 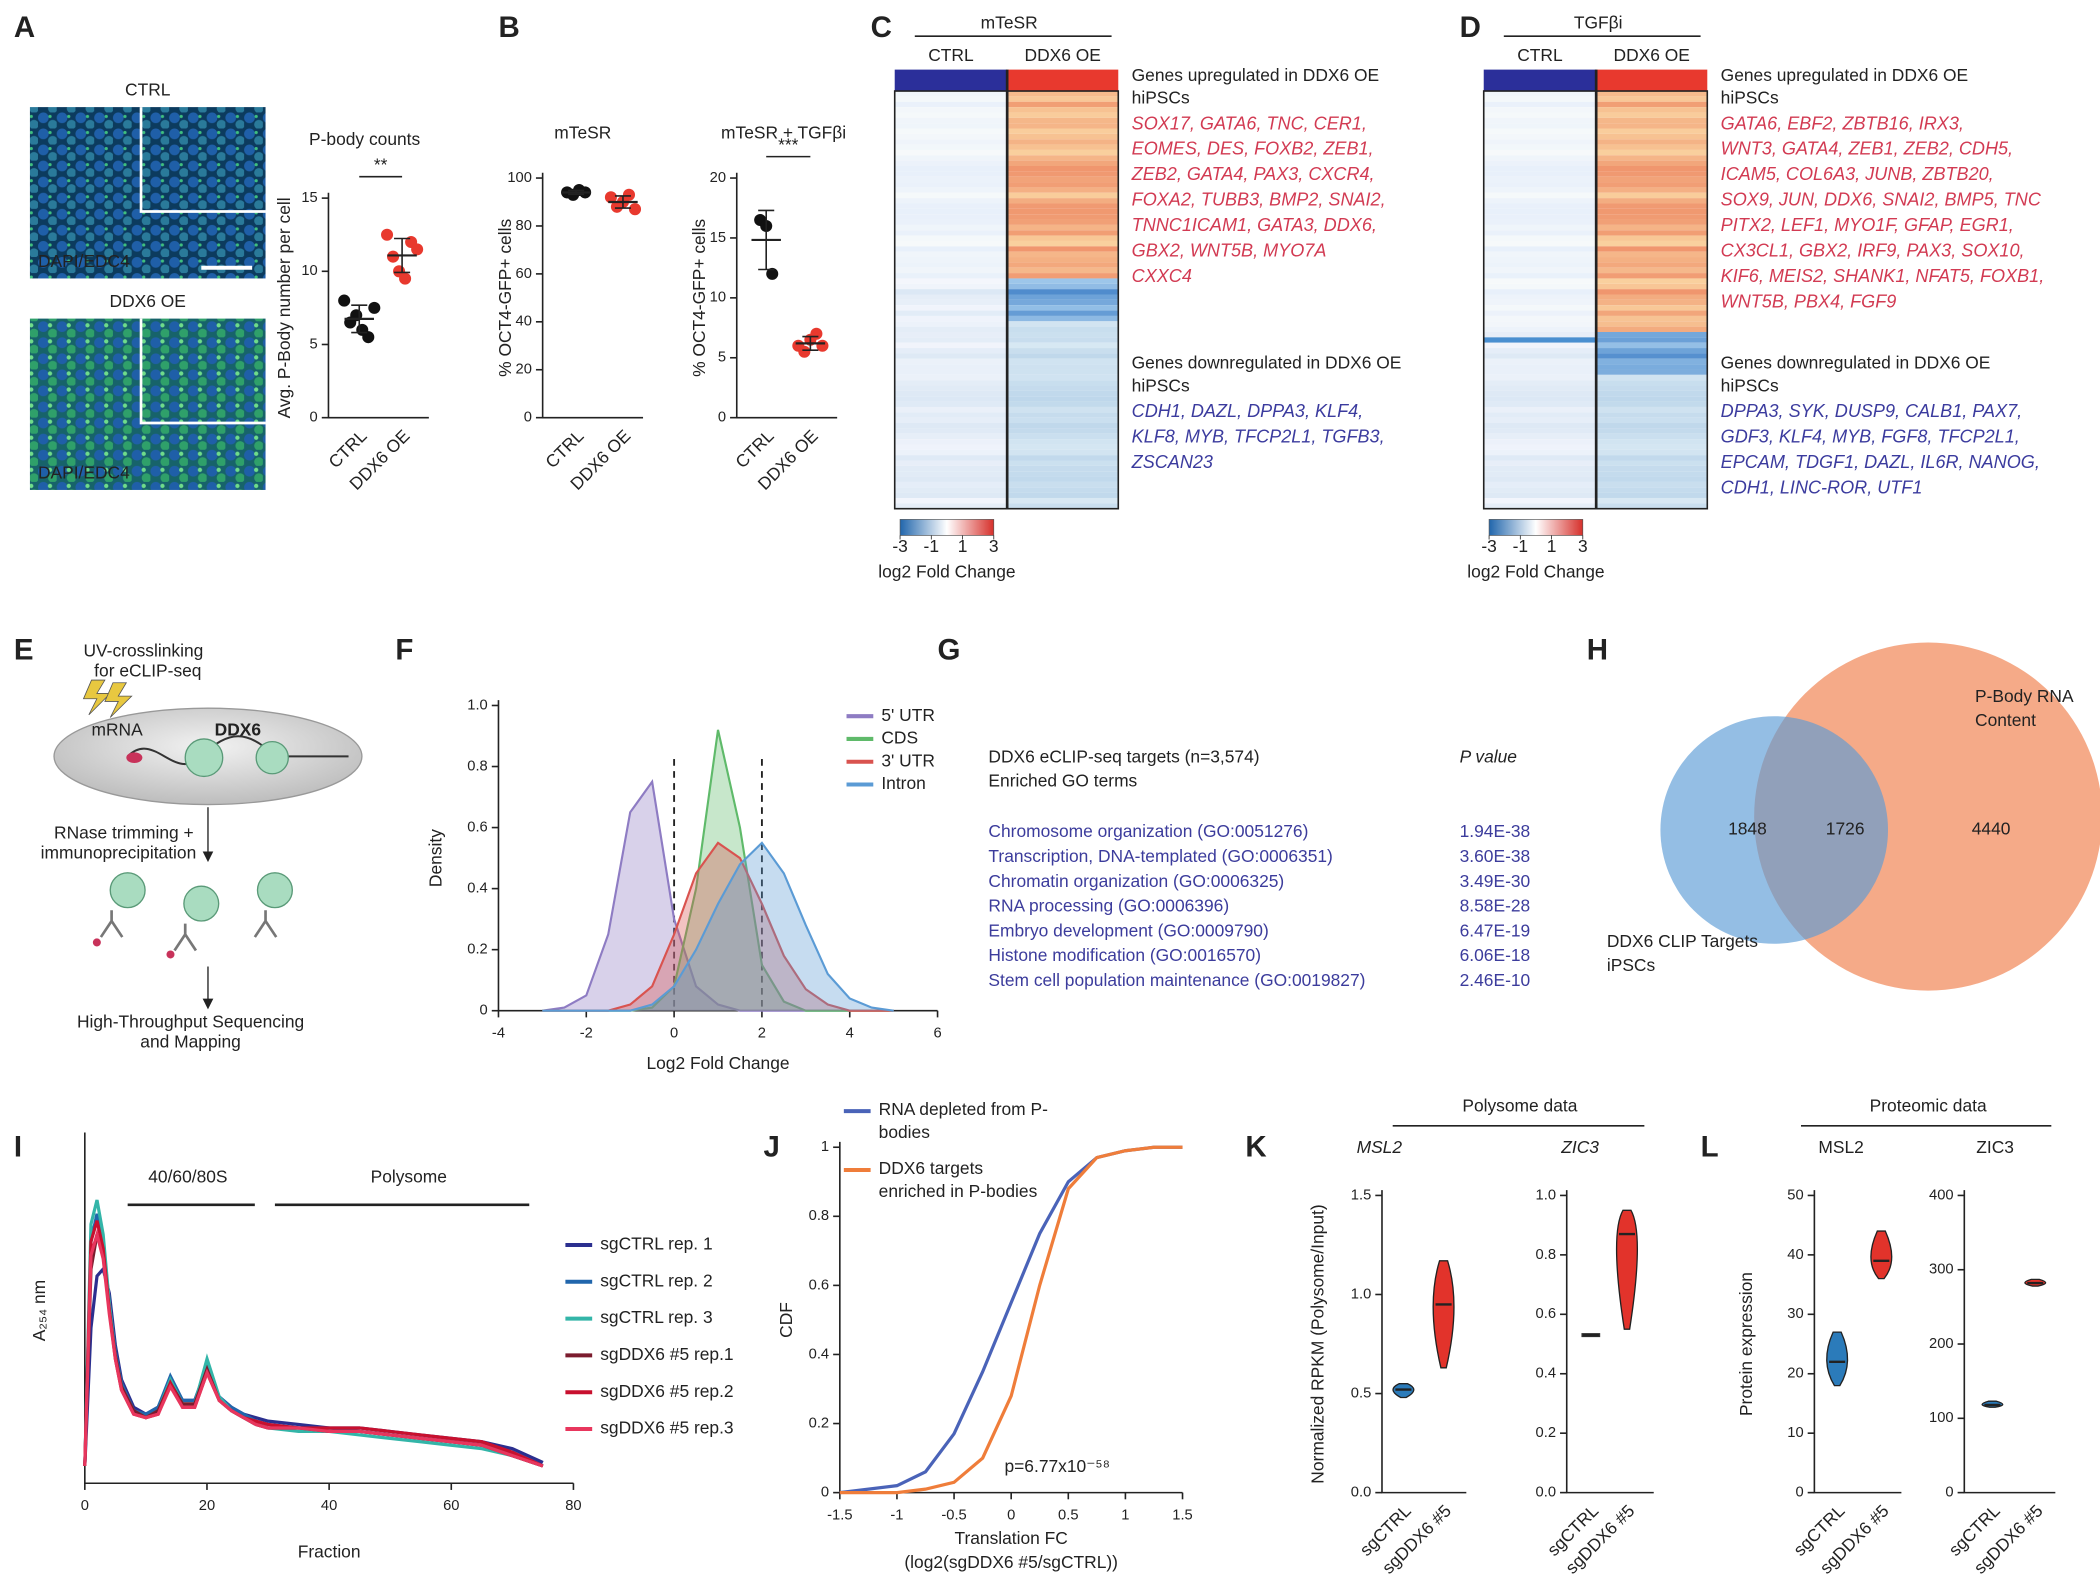 What do you see at coordinates (1161, 98) in the screenshot?
I see `list-header: hiPSCs` at bounding box center [1161, 98].